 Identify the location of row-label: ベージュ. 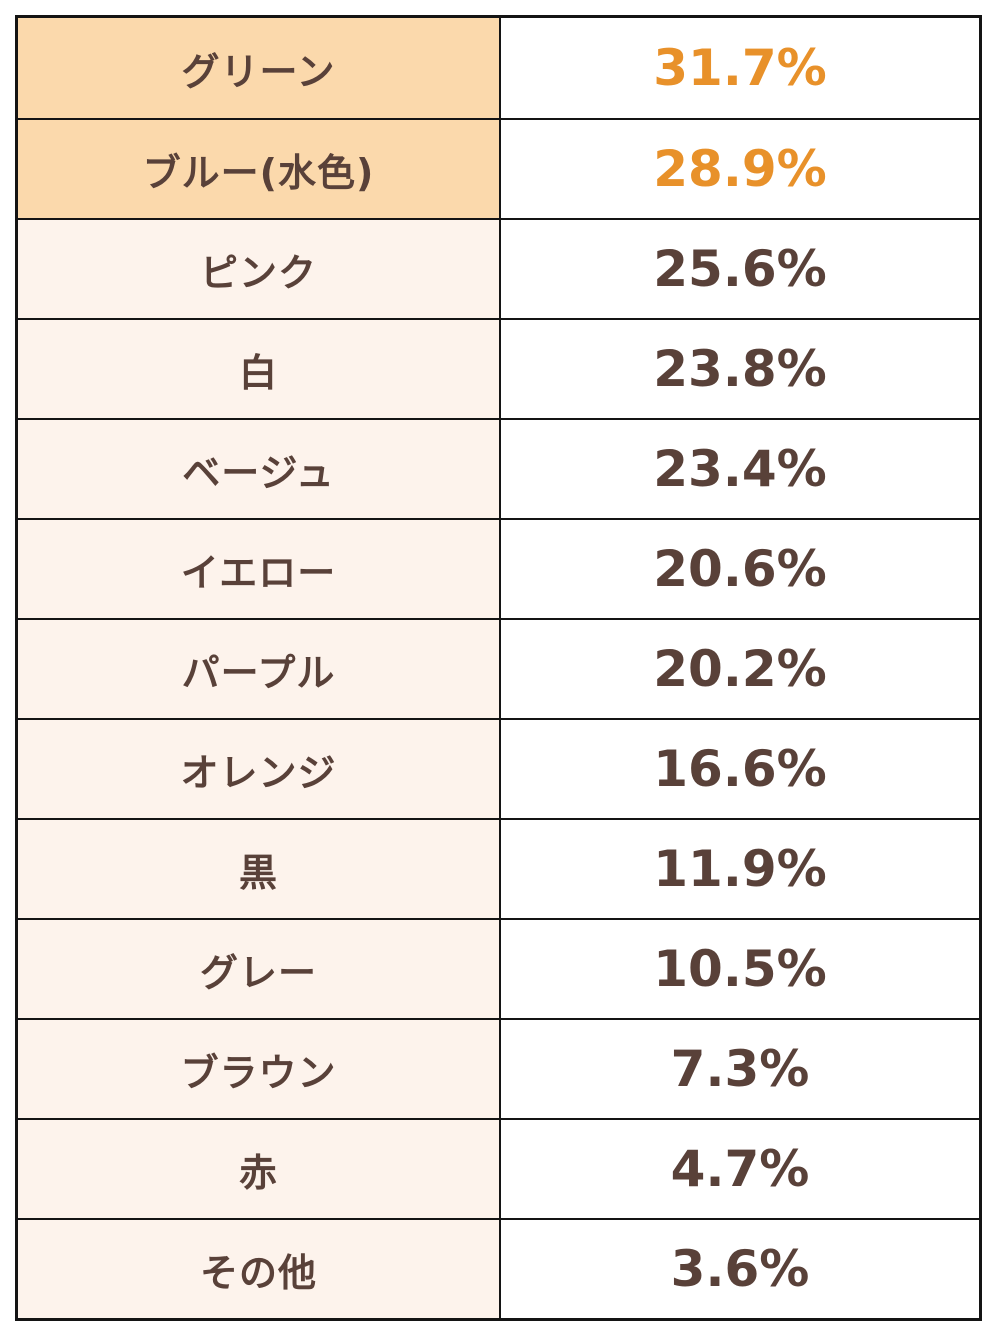
(259, 469).